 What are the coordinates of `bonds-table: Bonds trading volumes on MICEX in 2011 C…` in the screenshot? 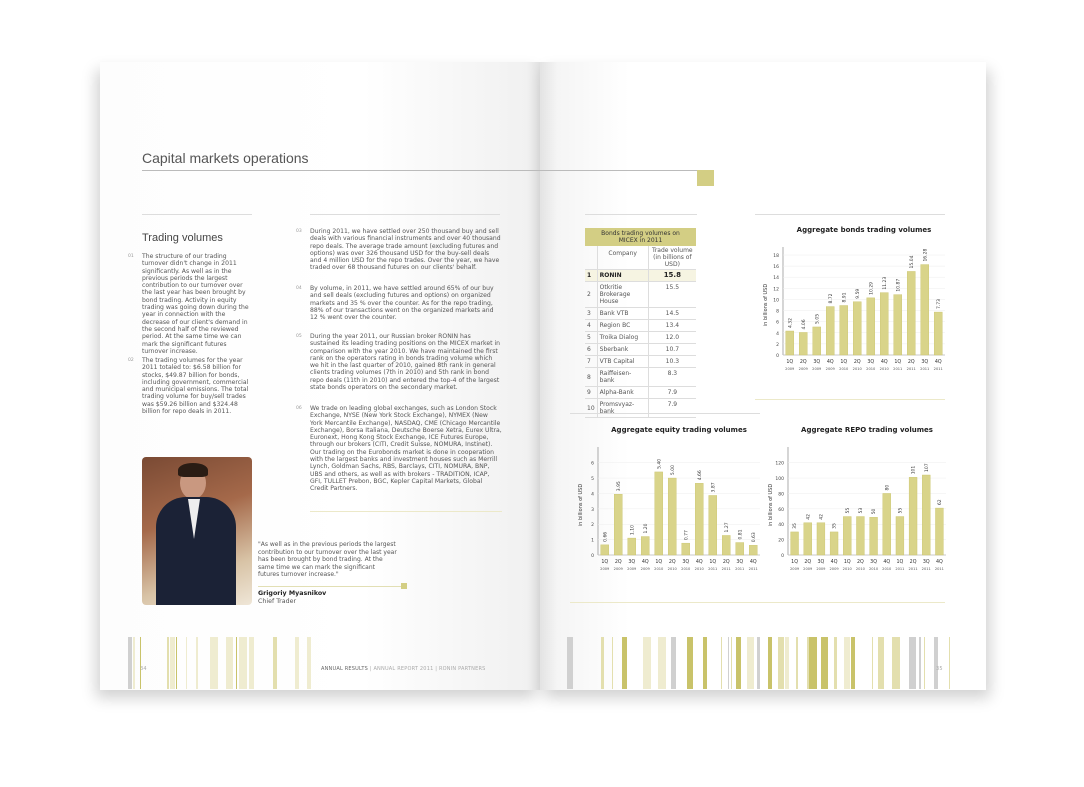 It's located at (640, 323).